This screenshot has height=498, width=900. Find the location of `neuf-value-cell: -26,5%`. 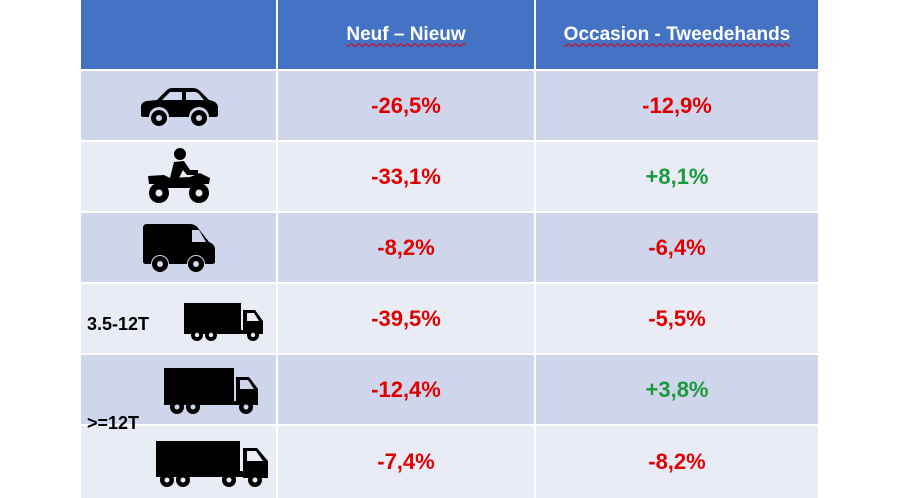

neuf-value-cell: -26,5% is located at coordinates (405, 105).